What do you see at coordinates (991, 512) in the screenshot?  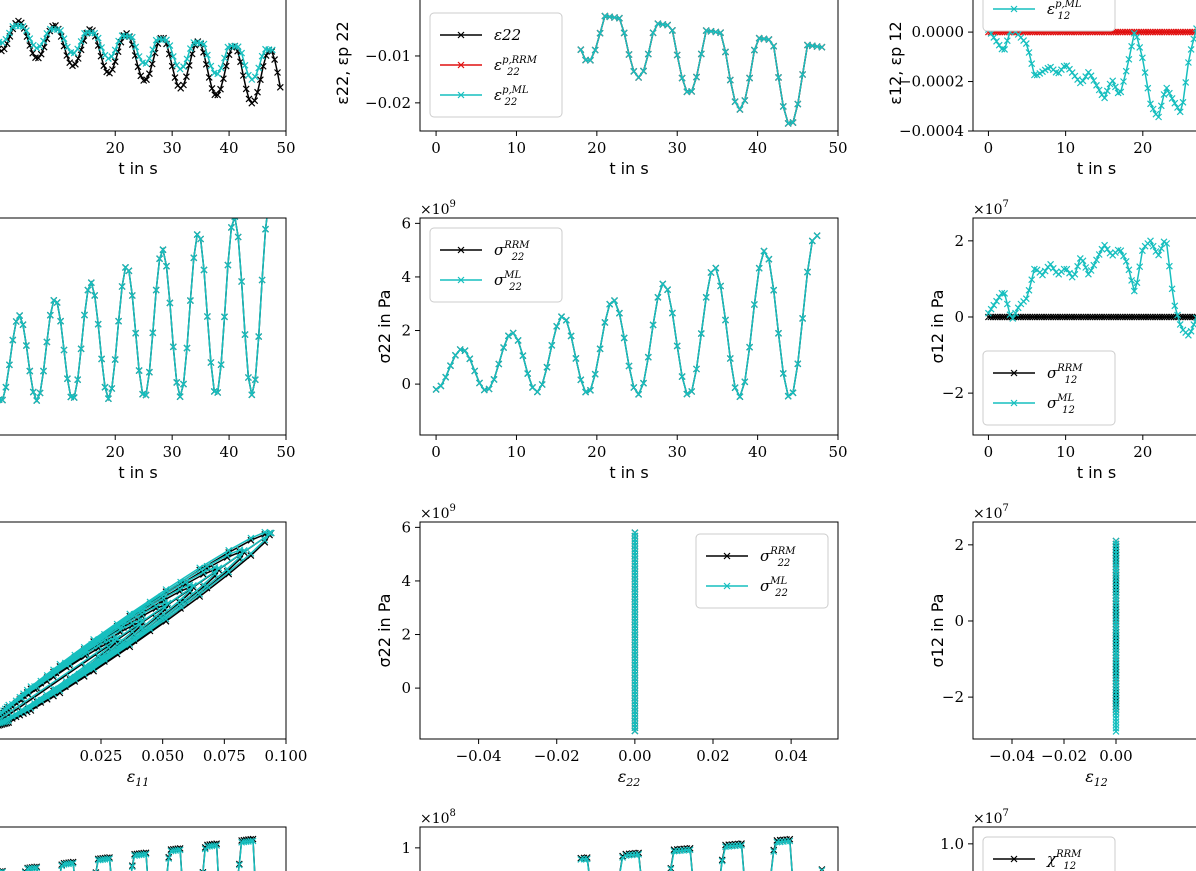 I see `axis-offset-label: ×10⁷` at bounding box center [991, 512].